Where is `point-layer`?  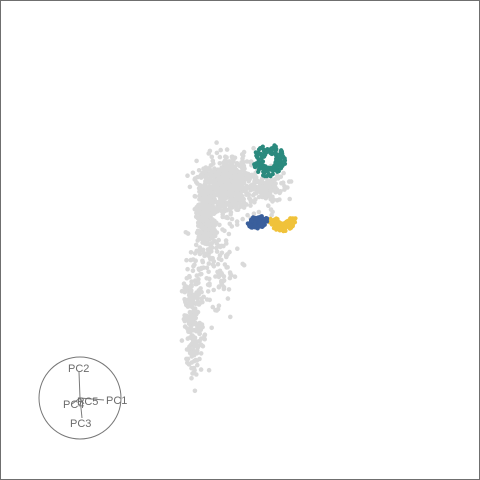 point-layer is located at coordinates (238, 267).